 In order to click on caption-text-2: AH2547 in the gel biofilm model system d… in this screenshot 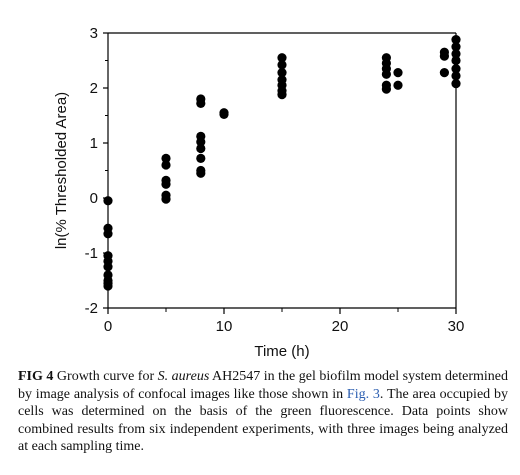, I will do `click(263, 385)`.